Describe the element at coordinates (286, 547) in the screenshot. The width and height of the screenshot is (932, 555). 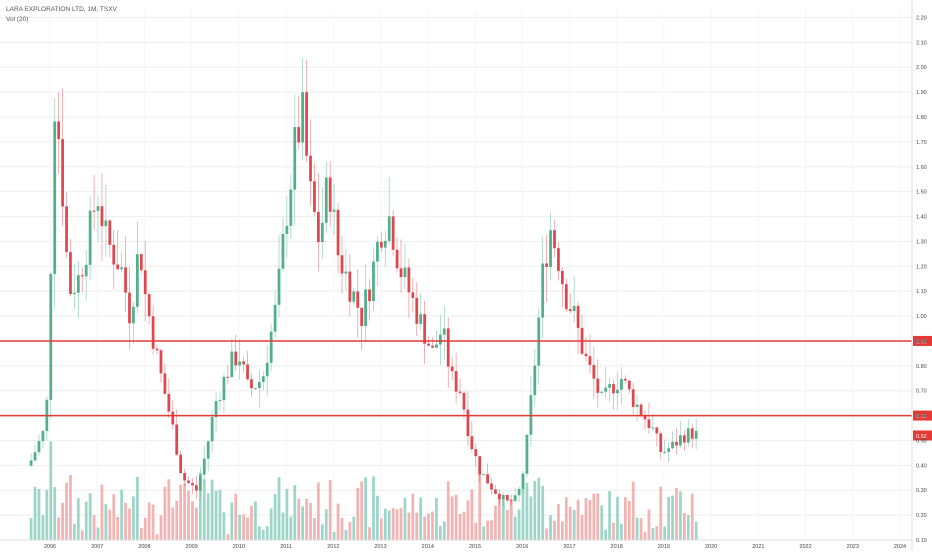
I see `x-tick-label: 2011` at that location.